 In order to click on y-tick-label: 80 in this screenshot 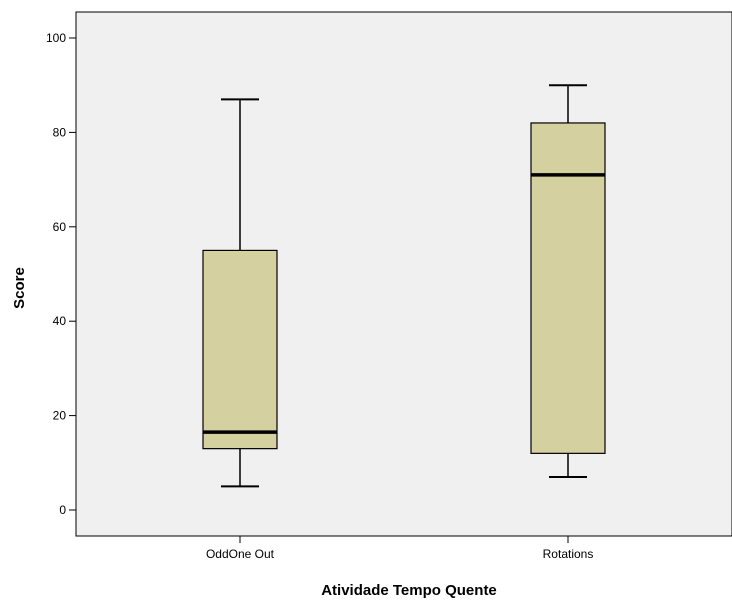, I will do `click(60, 132)`.